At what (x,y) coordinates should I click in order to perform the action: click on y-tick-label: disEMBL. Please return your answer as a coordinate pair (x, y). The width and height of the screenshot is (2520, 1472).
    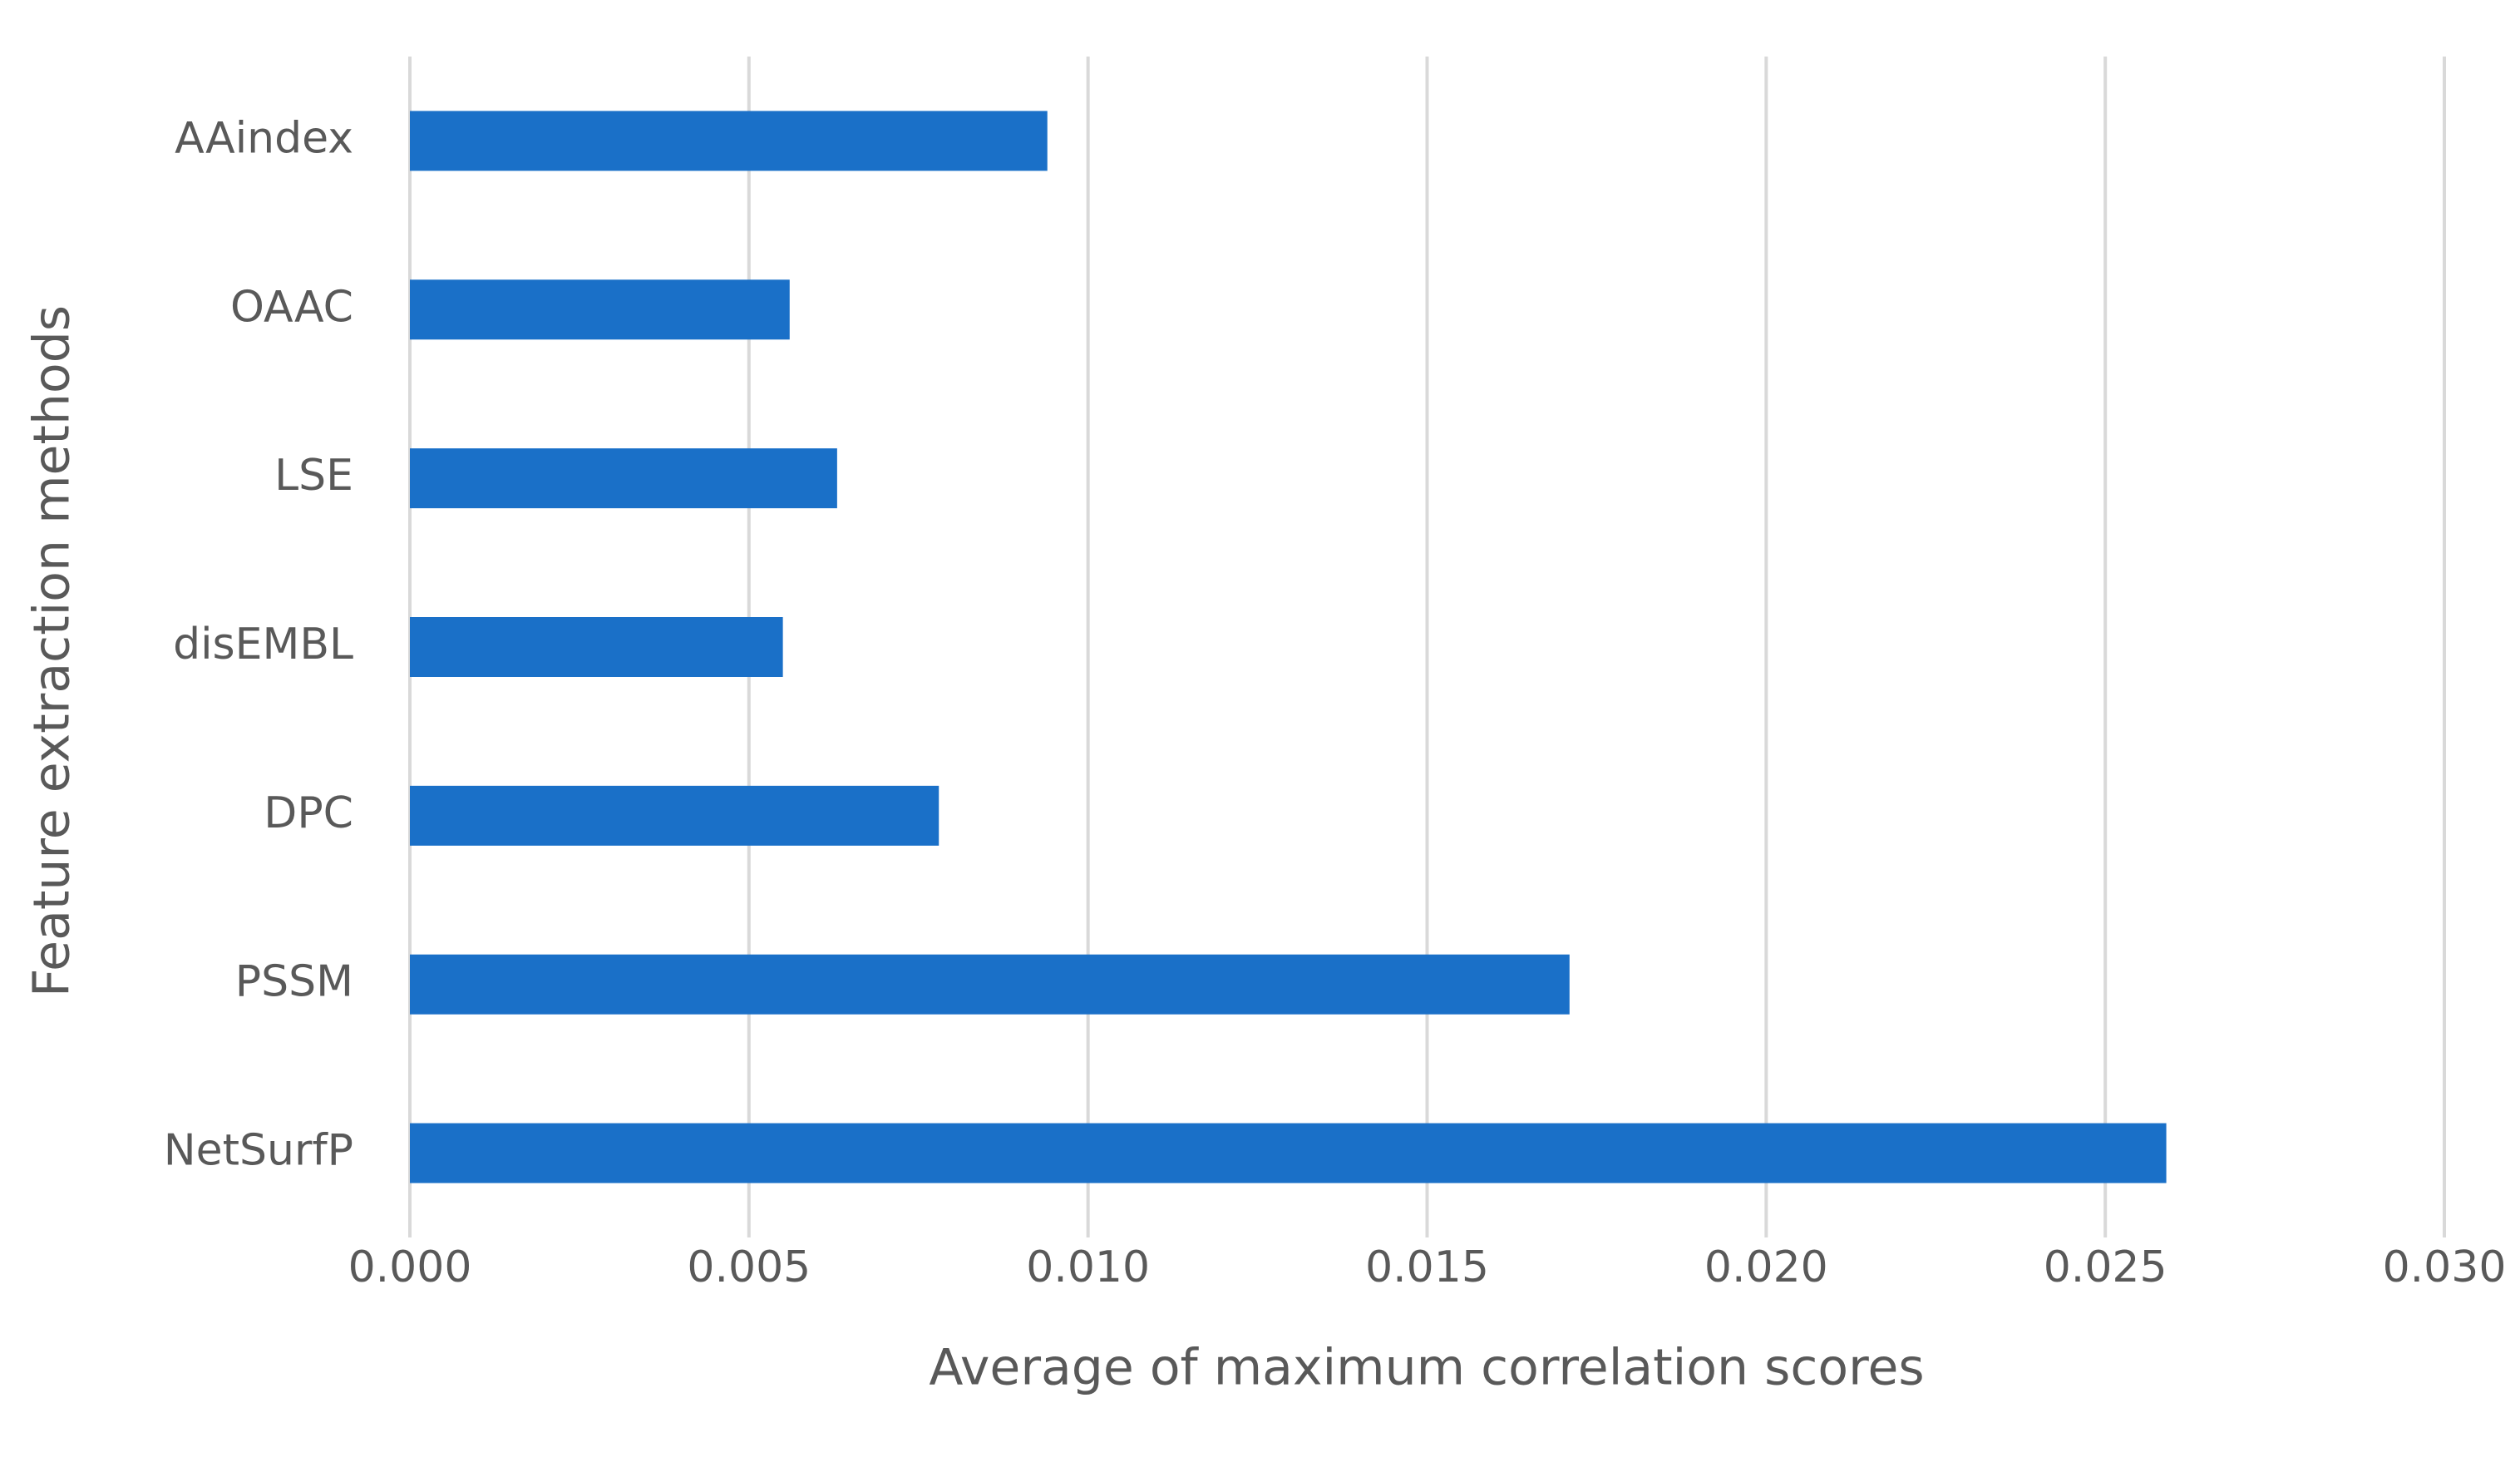
    Looking at the image, I should click on (263, 644).